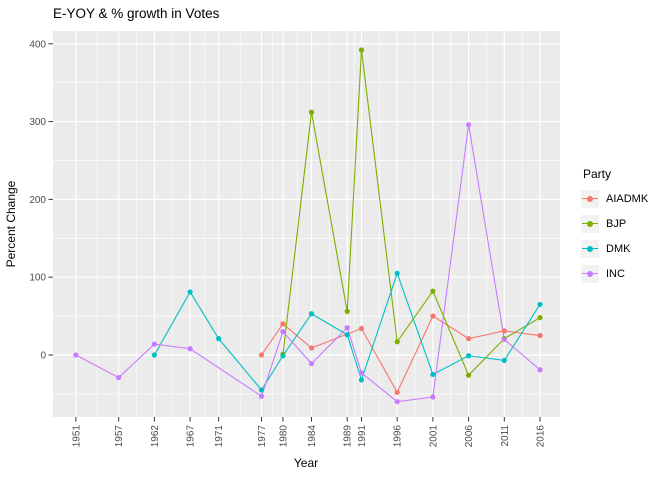 This screenshot has width=672, height=480. I want to click on chart-title: E-YOY & % growth in Votes, so click(136, 13).